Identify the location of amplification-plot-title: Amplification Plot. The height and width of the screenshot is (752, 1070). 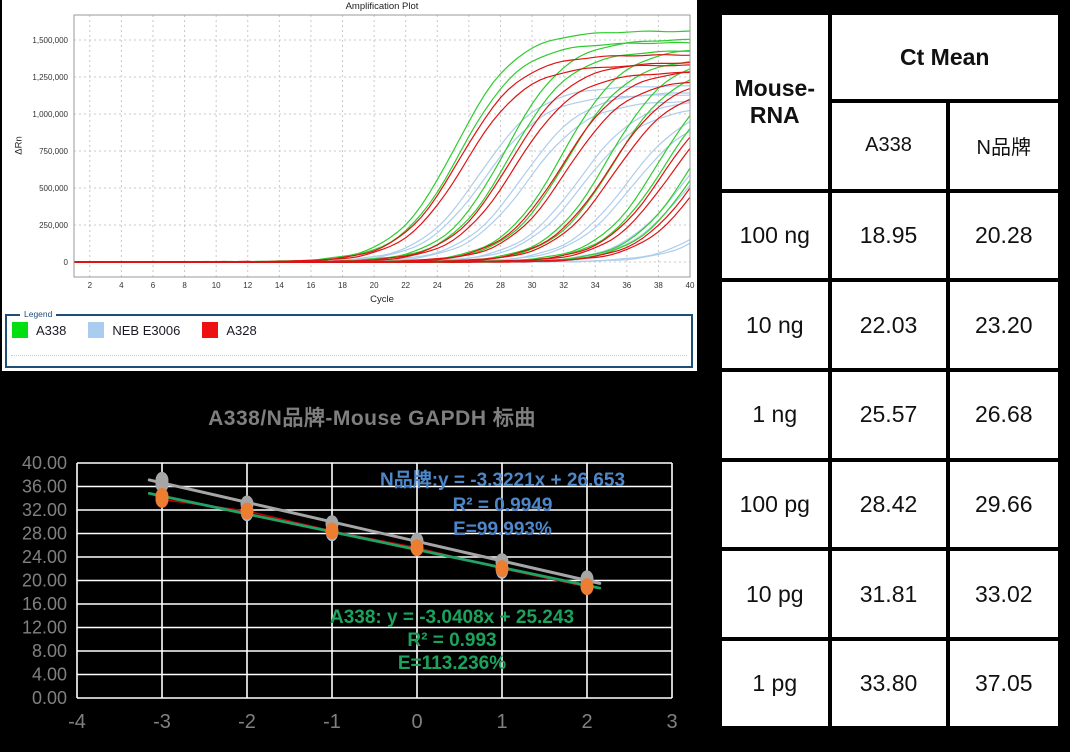
(382, 6).